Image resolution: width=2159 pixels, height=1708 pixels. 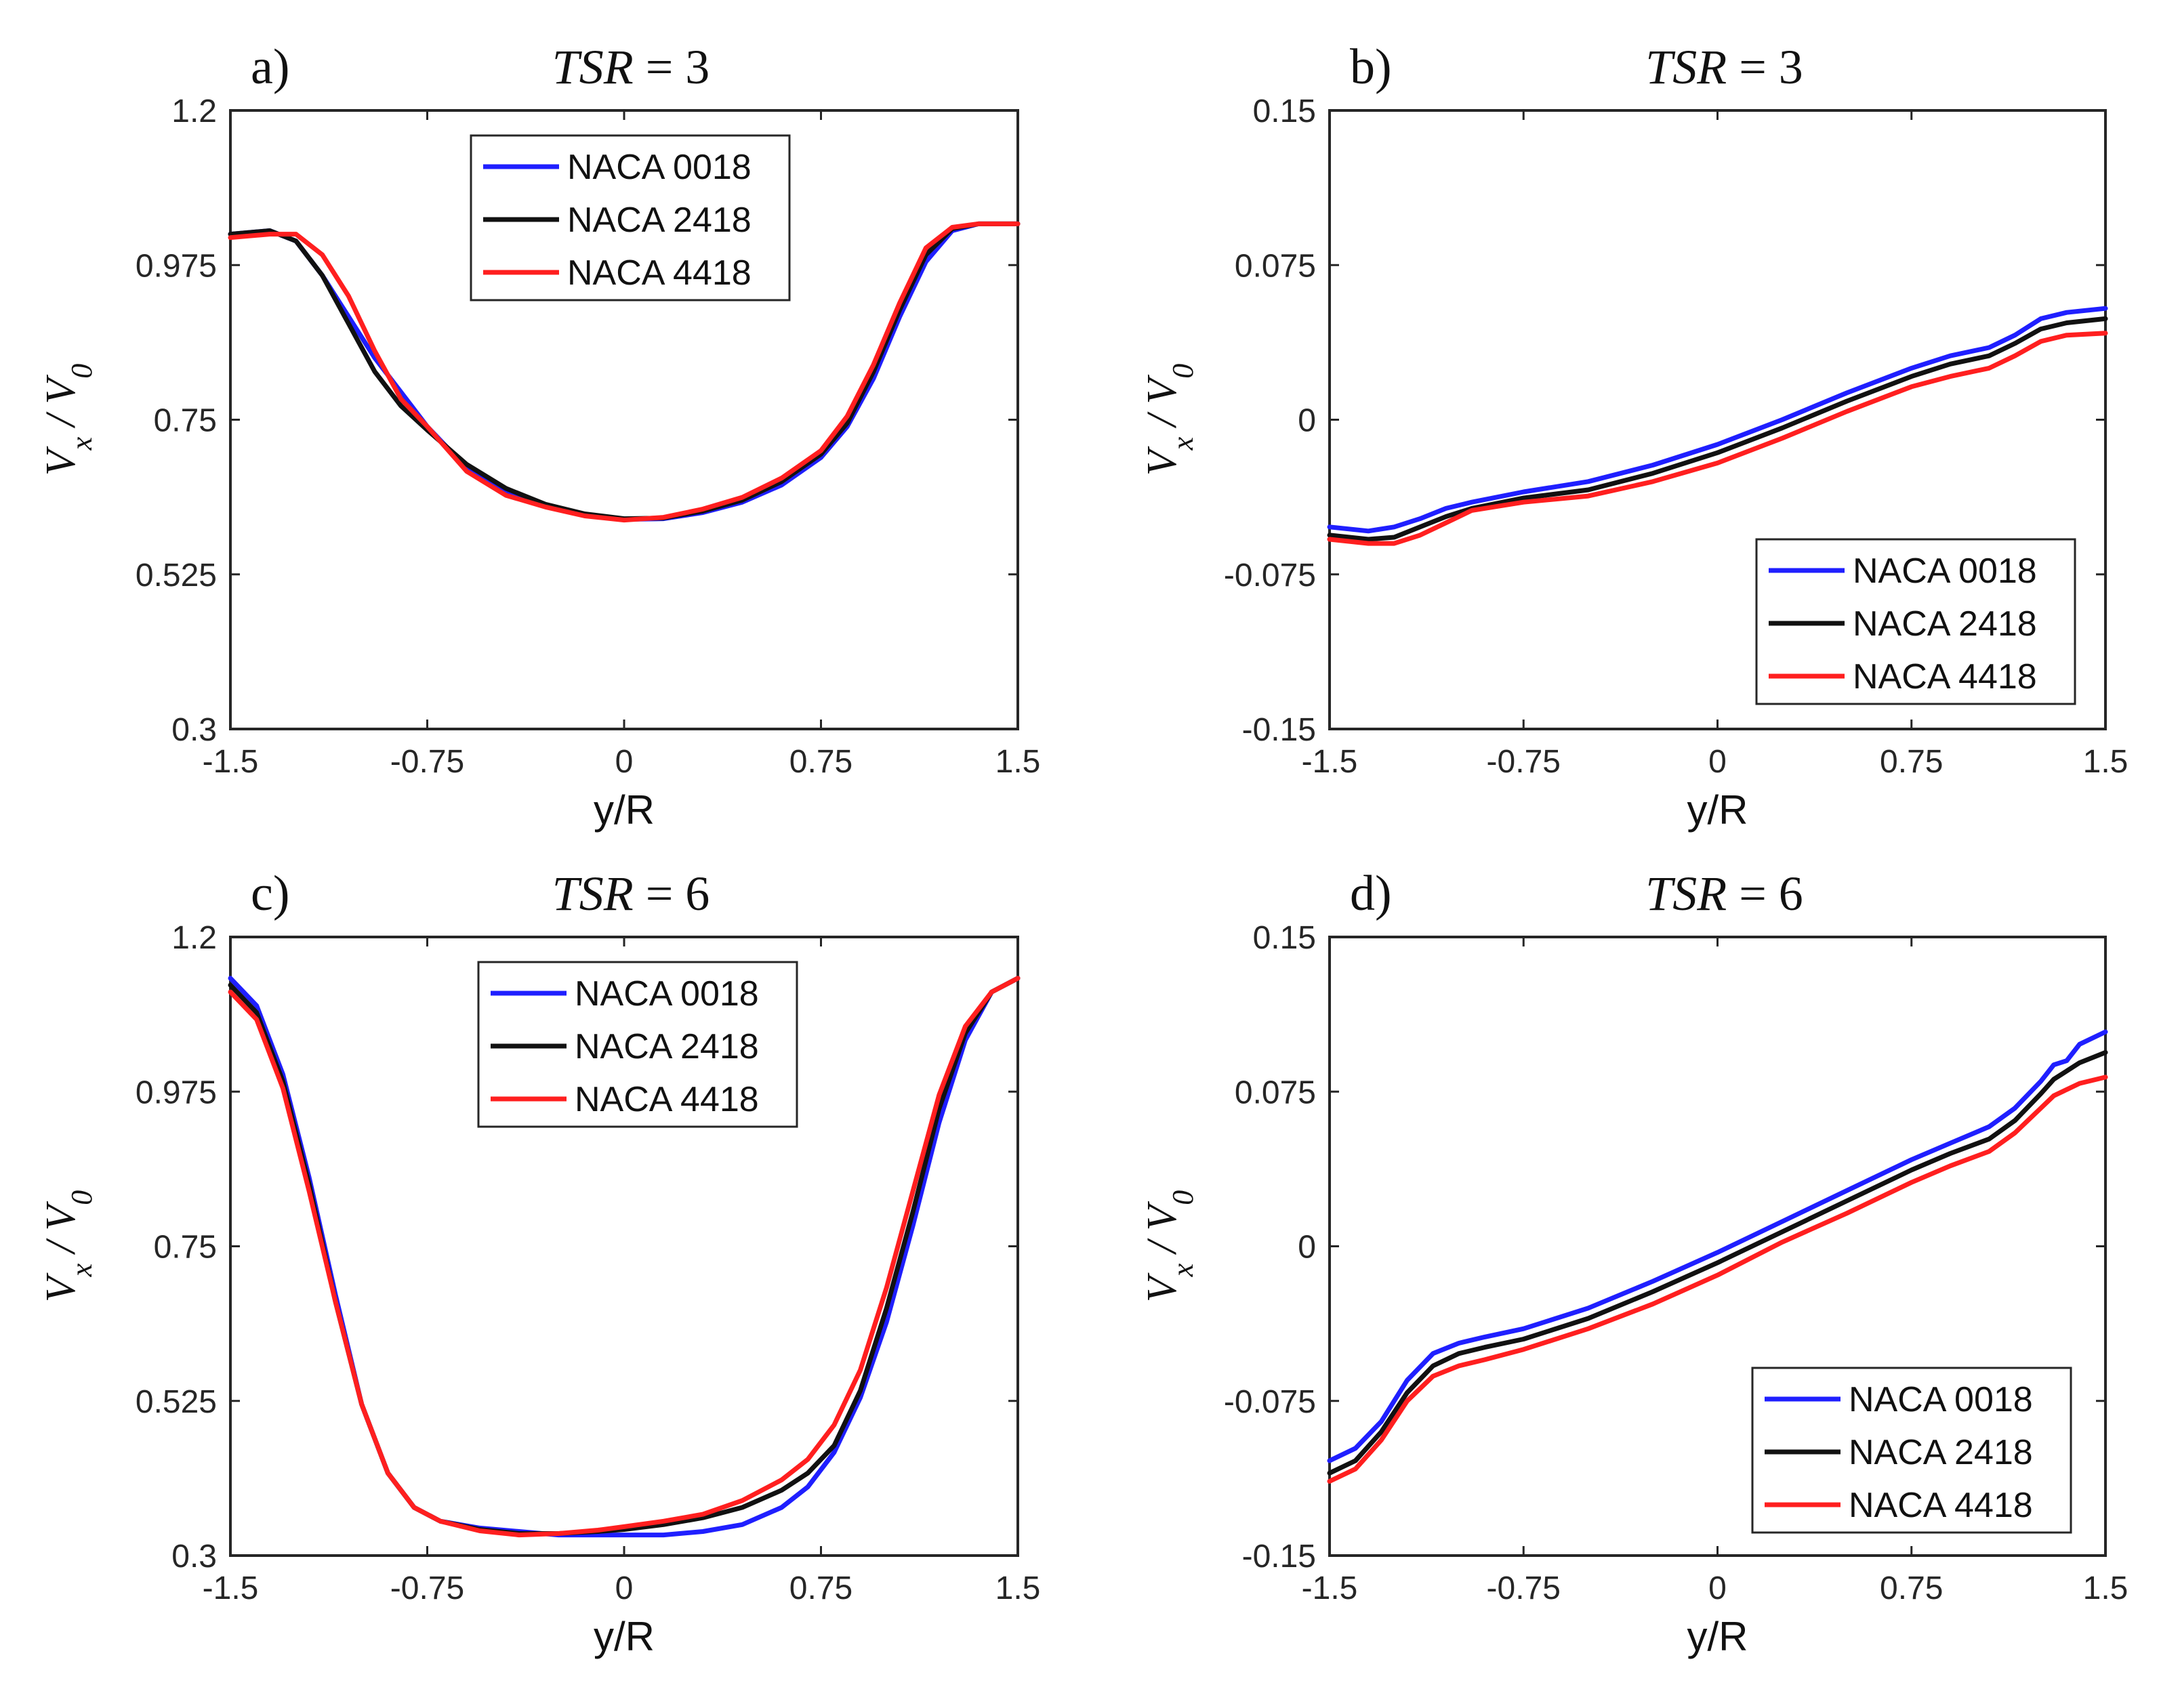 I want to click on panel-label: b), so click(x=1371, y=67).